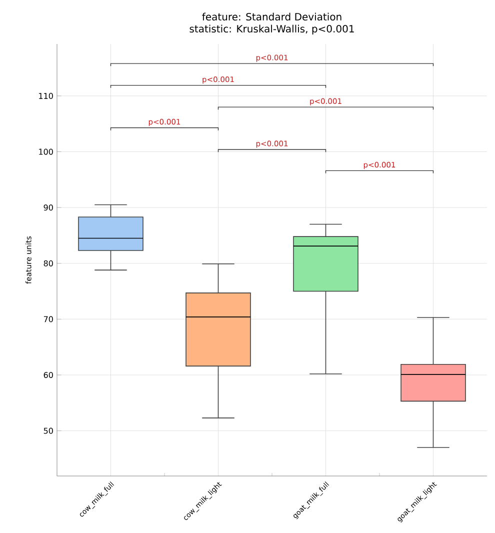 The width and height of the screenshot is (495, 533). What do you see at coordinates (46, 151) in the screenshot?
I see `y-tick-label: 100` at bounding box center [46, 151].